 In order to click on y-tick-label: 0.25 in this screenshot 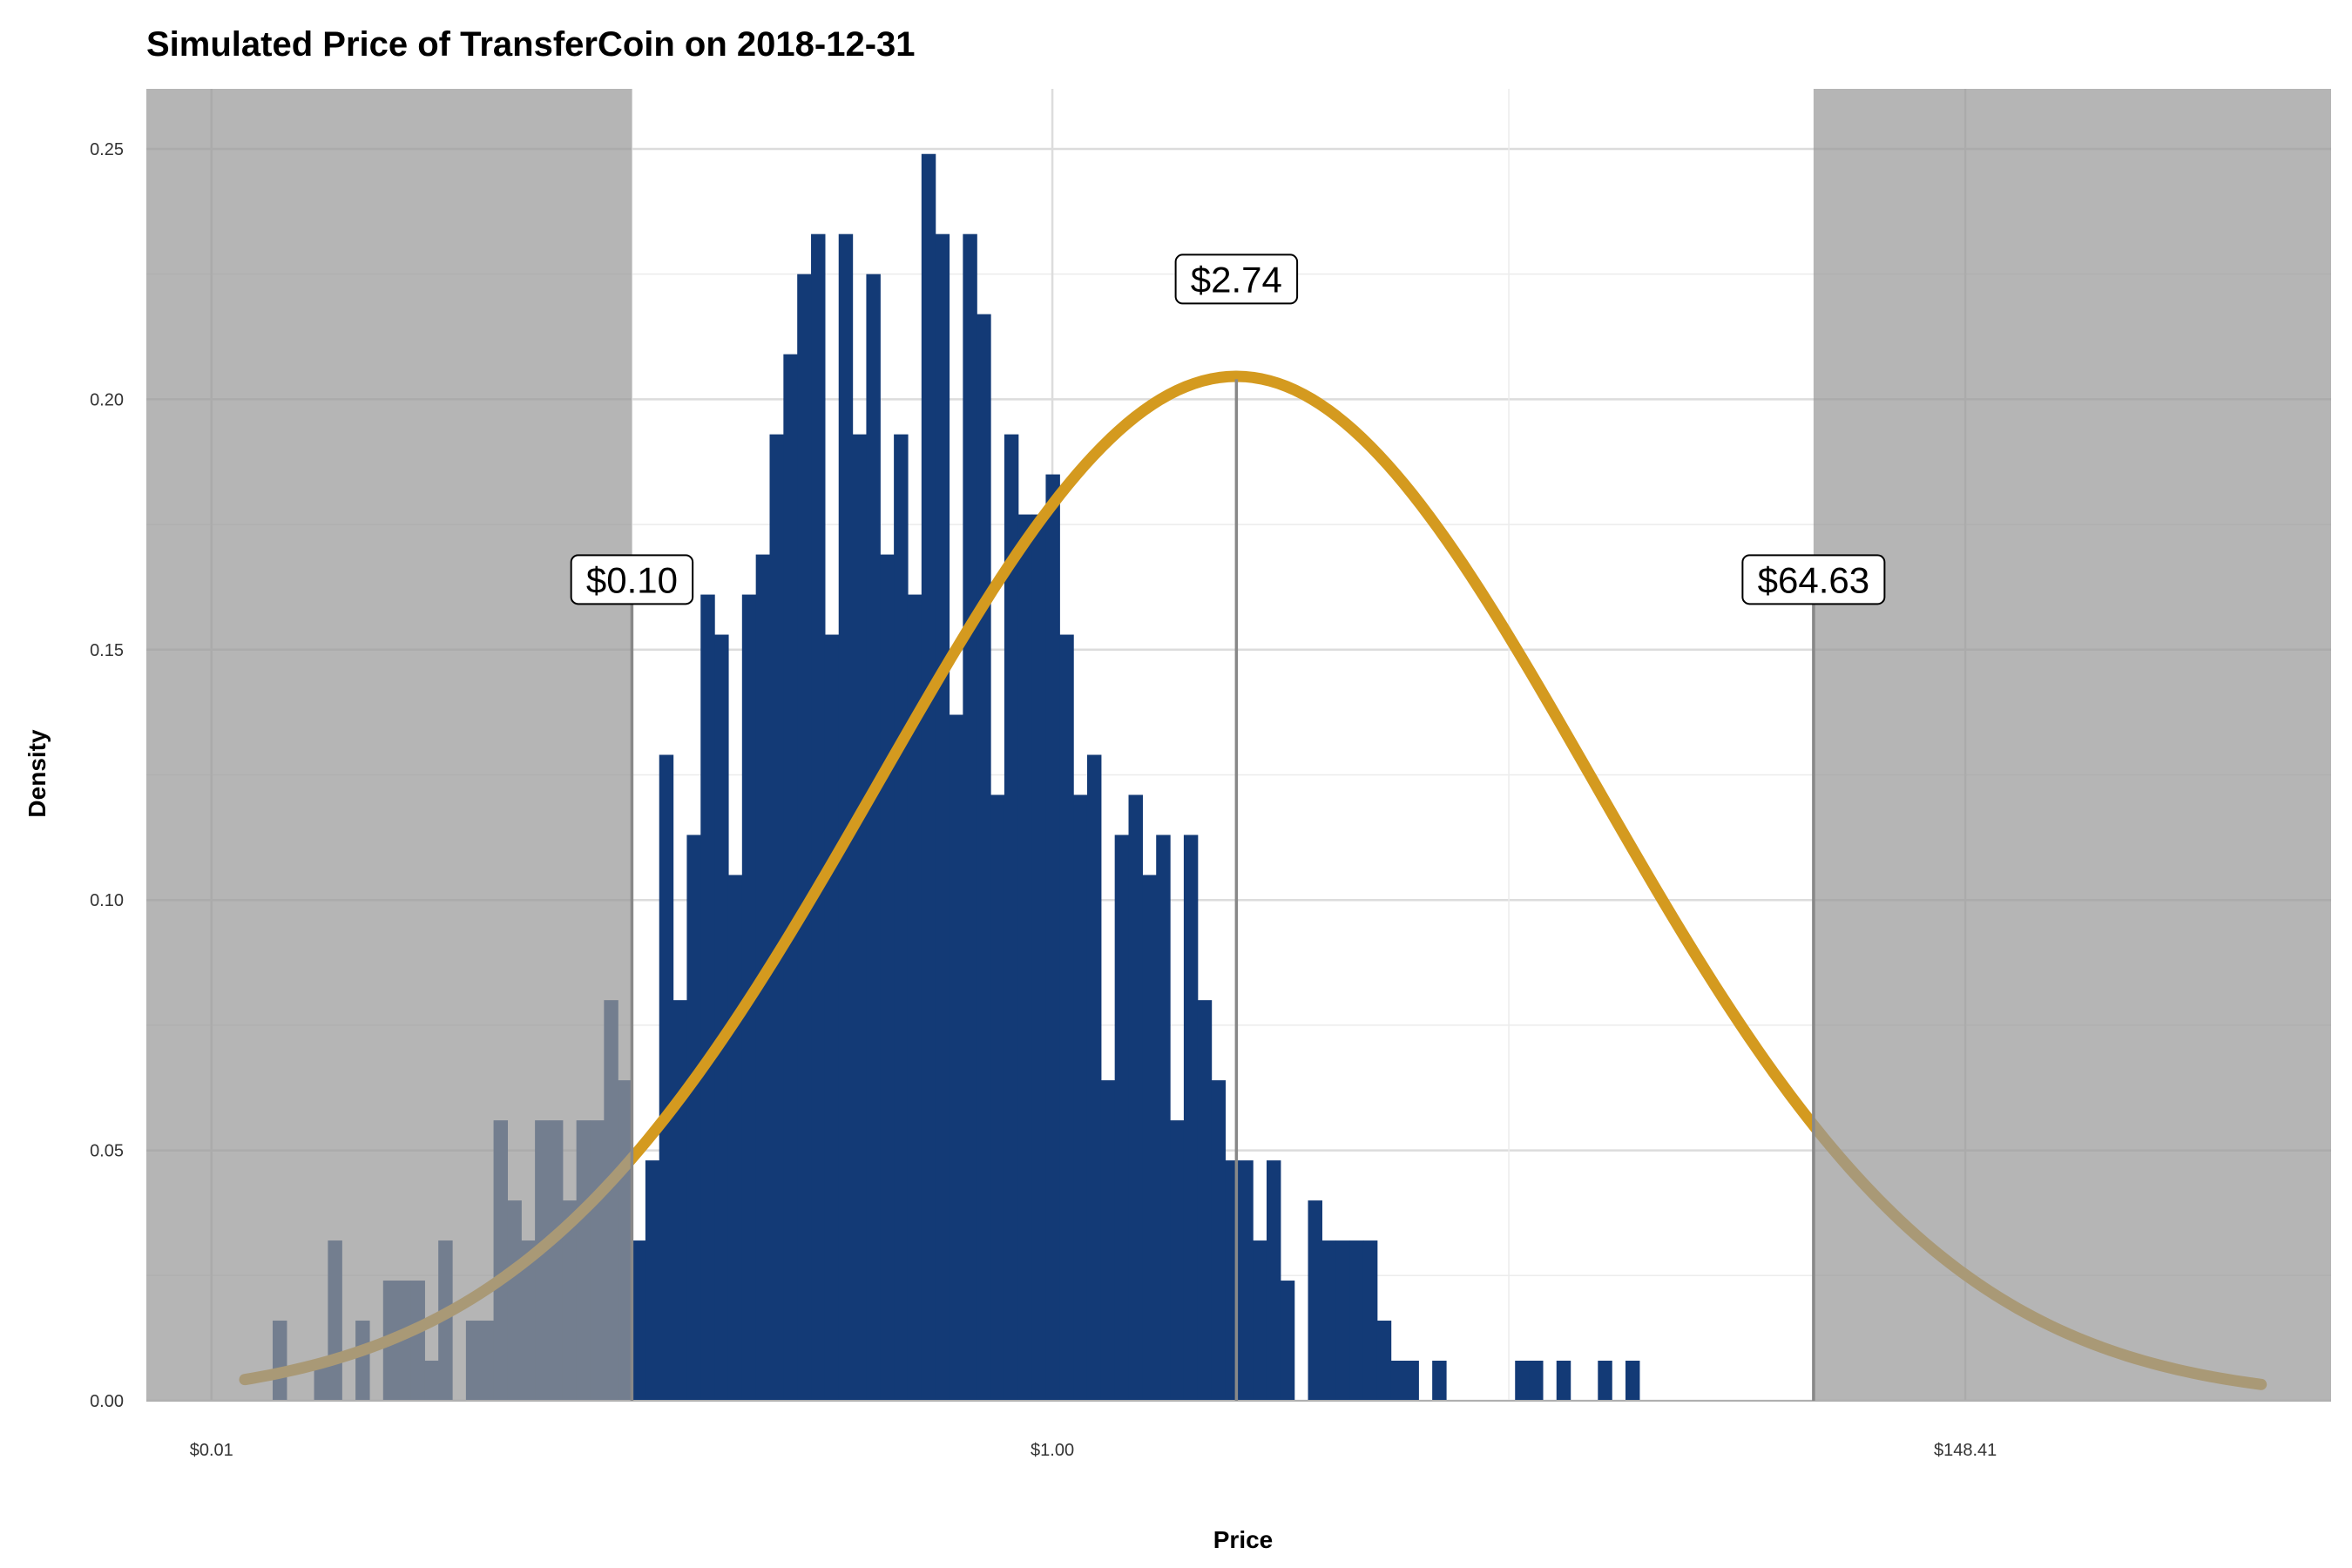, I will do `click(107, 150)`.